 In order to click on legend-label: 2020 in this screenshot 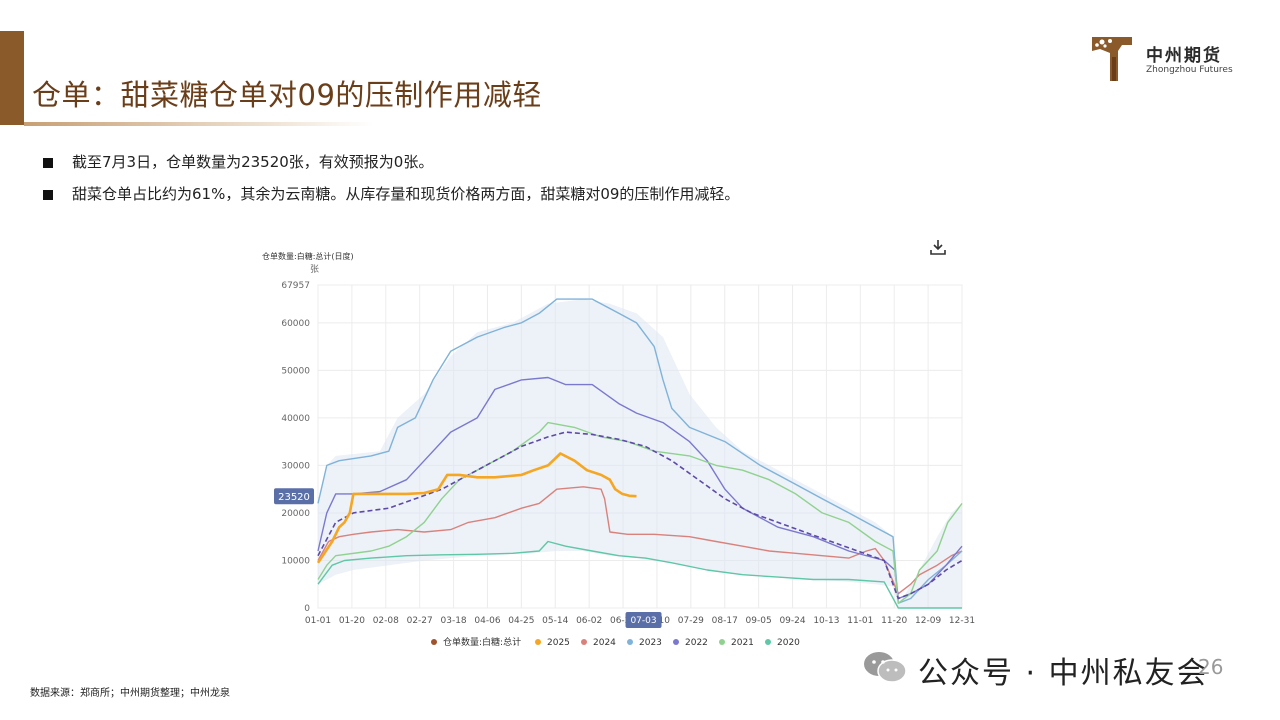, I will do `click(788, 643)`.